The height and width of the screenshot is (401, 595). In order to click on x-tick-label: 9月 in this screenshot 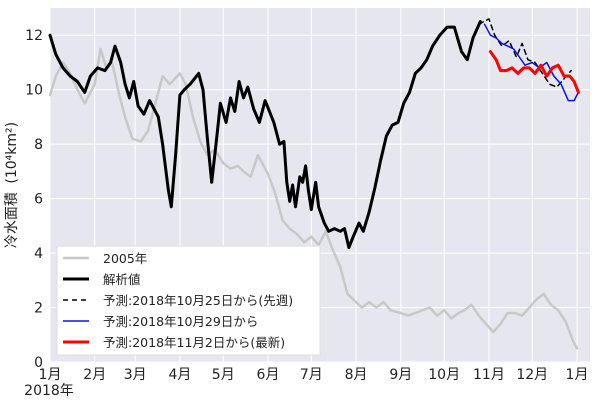, I will do `click(400, 375)`.